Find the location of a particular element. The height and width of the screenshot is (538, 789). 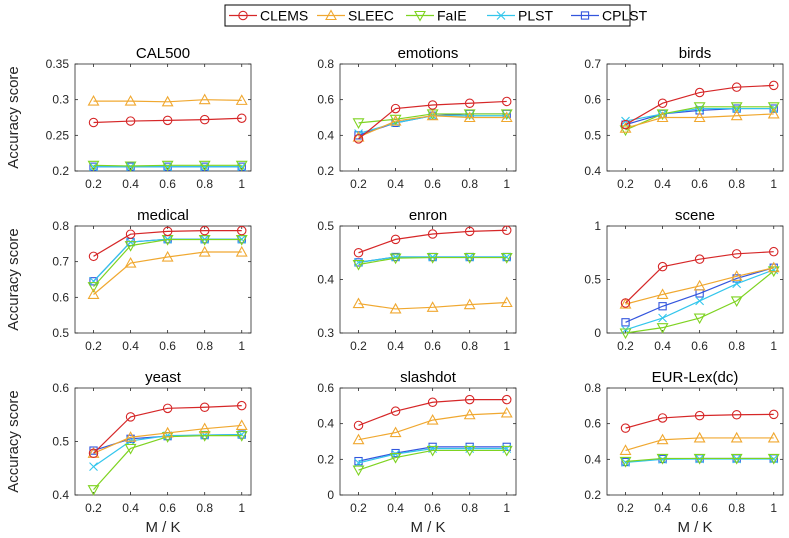

x-tick-label: 0.6 is located at coordinates (432, 184).